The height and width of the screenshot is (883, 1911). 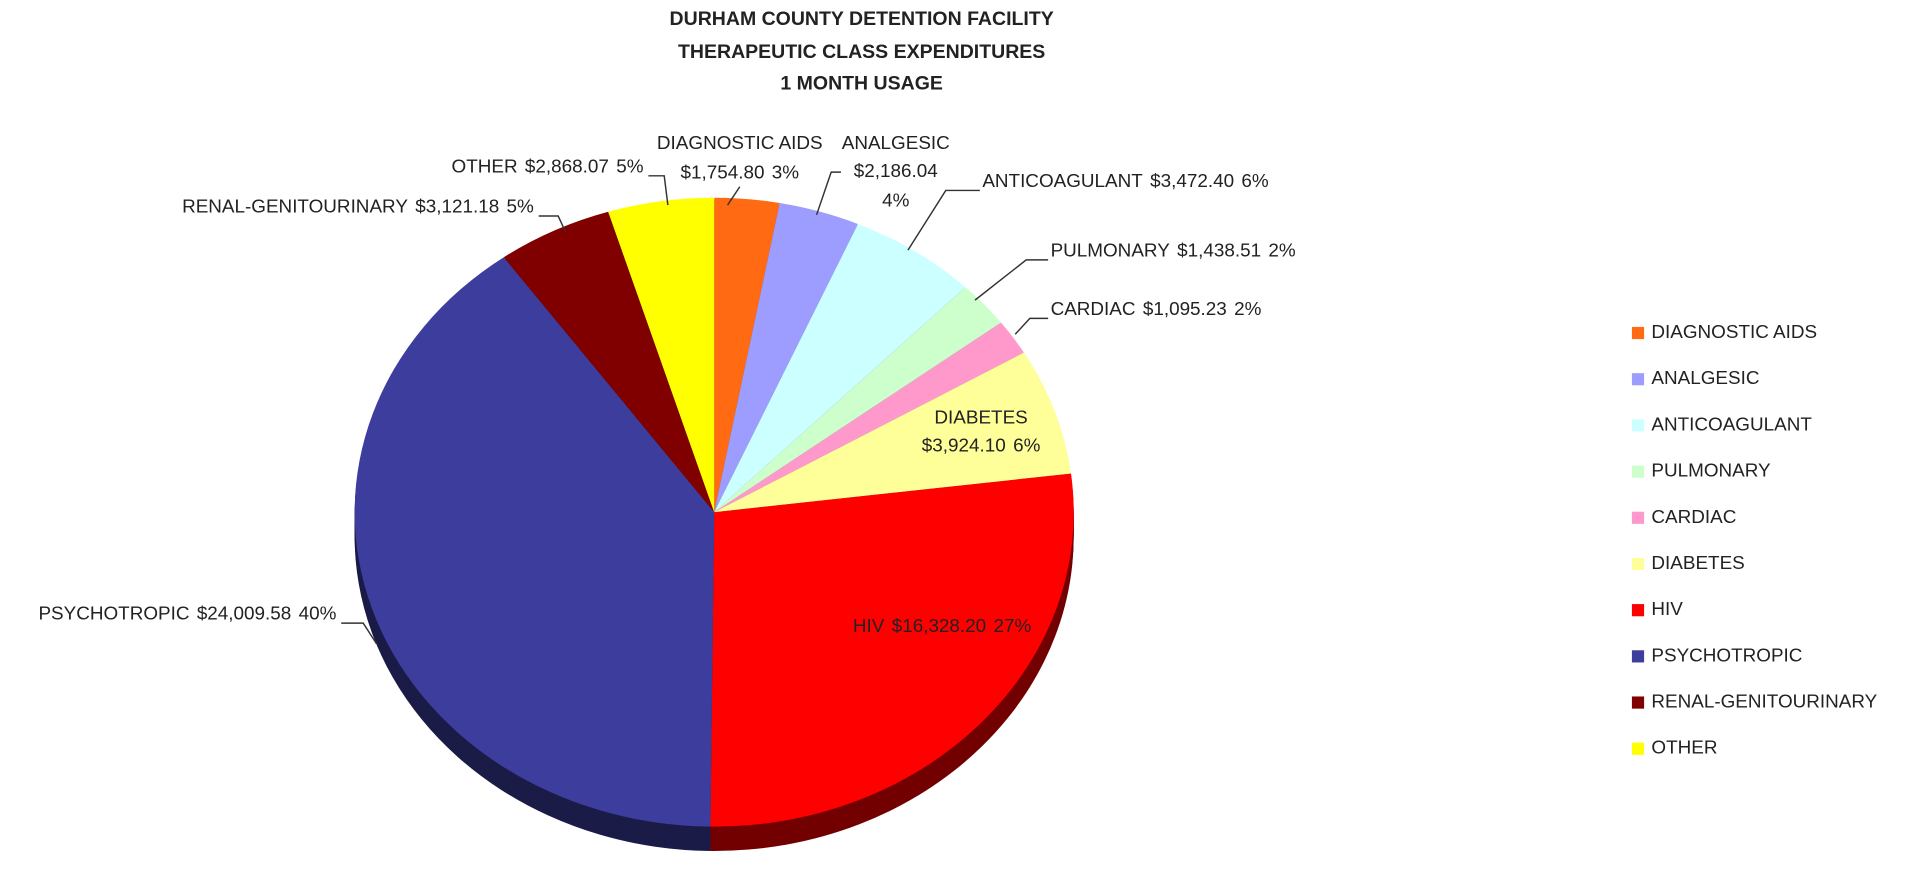 I want to click on data-label: HIV $16,328.20 27%, so click(x=942, y=626).